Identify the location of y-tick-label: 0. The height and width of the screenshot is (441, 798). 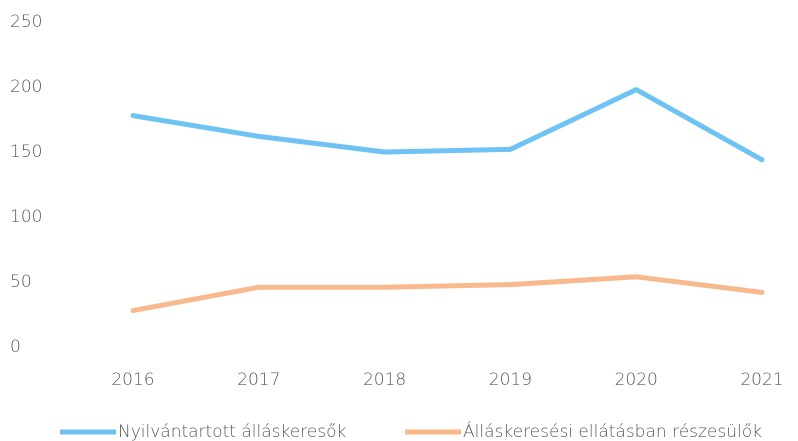
(15, 347).